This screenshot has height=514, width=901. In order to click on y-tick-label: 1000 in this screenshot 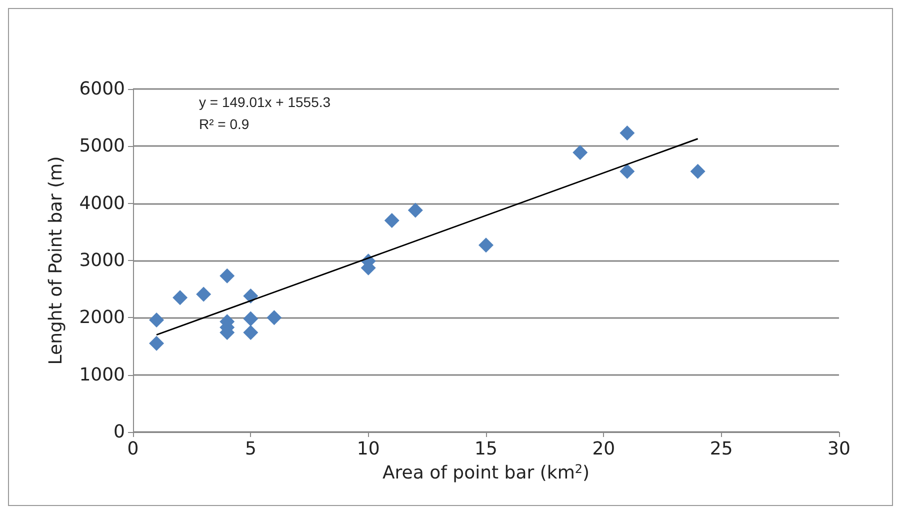, I will do `click(102, 375)`.